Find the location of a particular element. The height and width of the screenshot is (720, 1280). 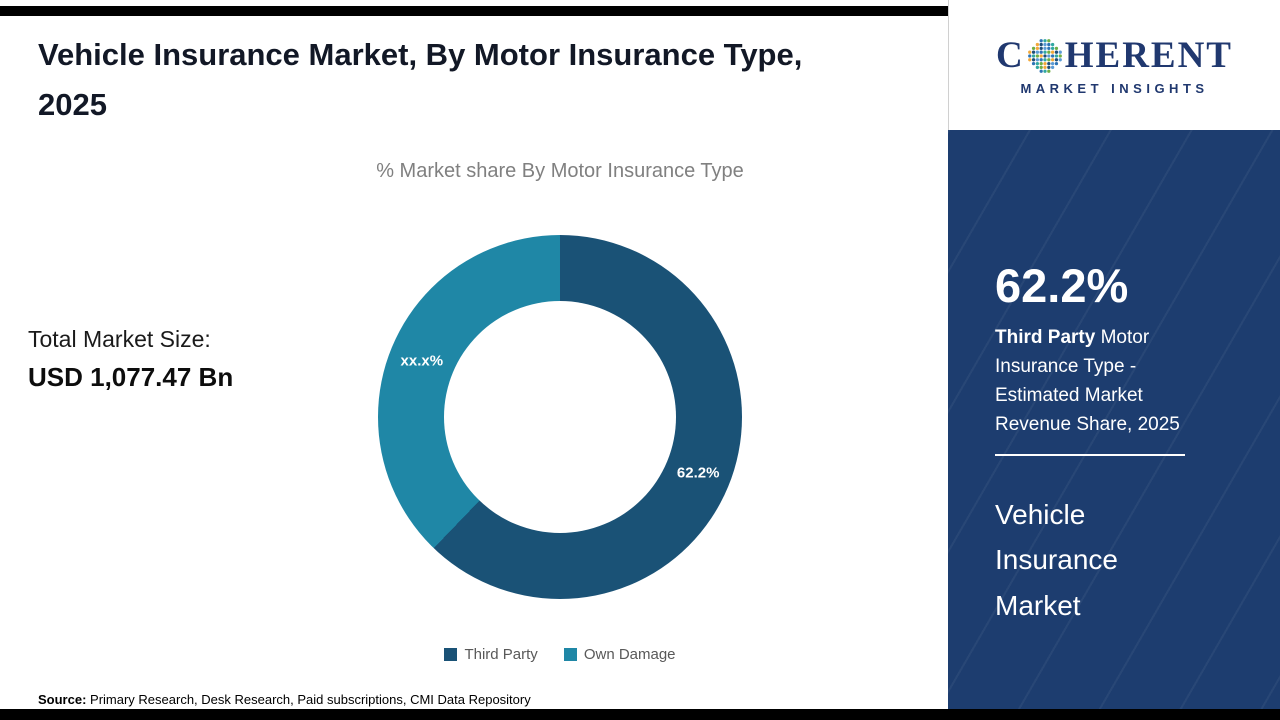

sidebar-divider is located at coordinates (1090, 455).